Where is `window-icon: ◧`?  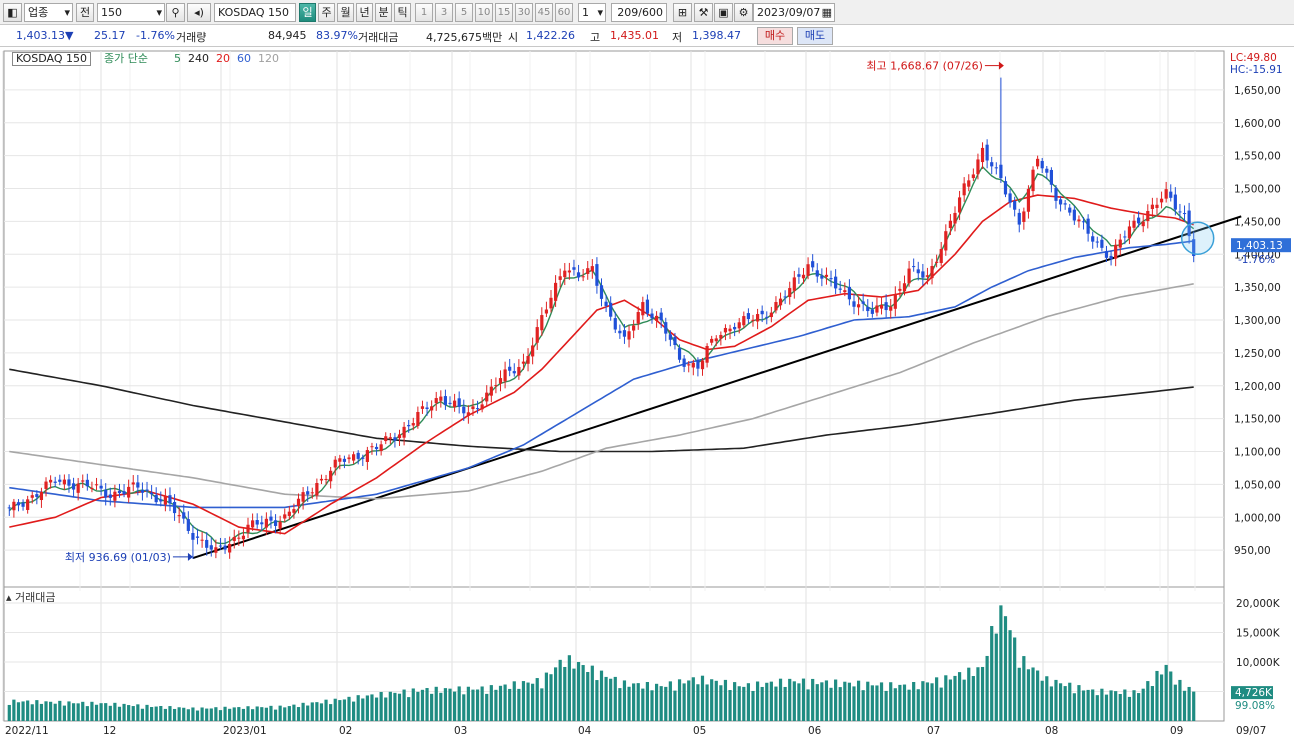 window-icon: ◧ is located at coordinates (12, 12).